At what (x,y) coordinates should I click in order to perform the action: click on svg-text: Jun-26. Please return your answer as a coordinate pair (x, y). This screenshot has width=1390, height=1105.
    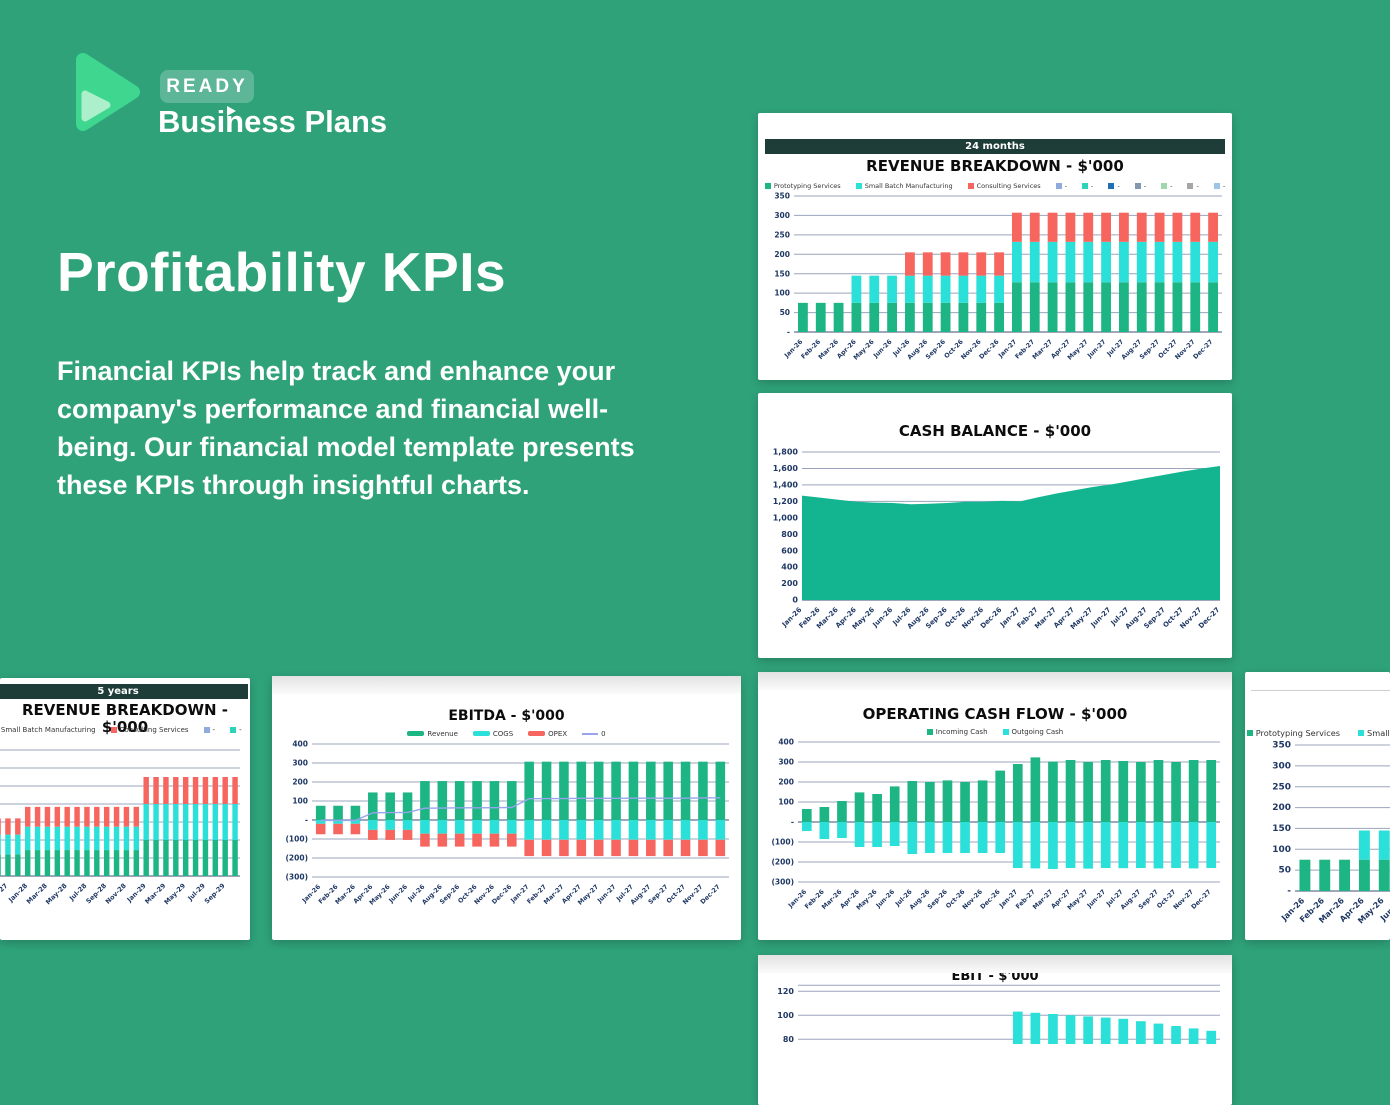
    Looking at the image, I should click on (885, 899).